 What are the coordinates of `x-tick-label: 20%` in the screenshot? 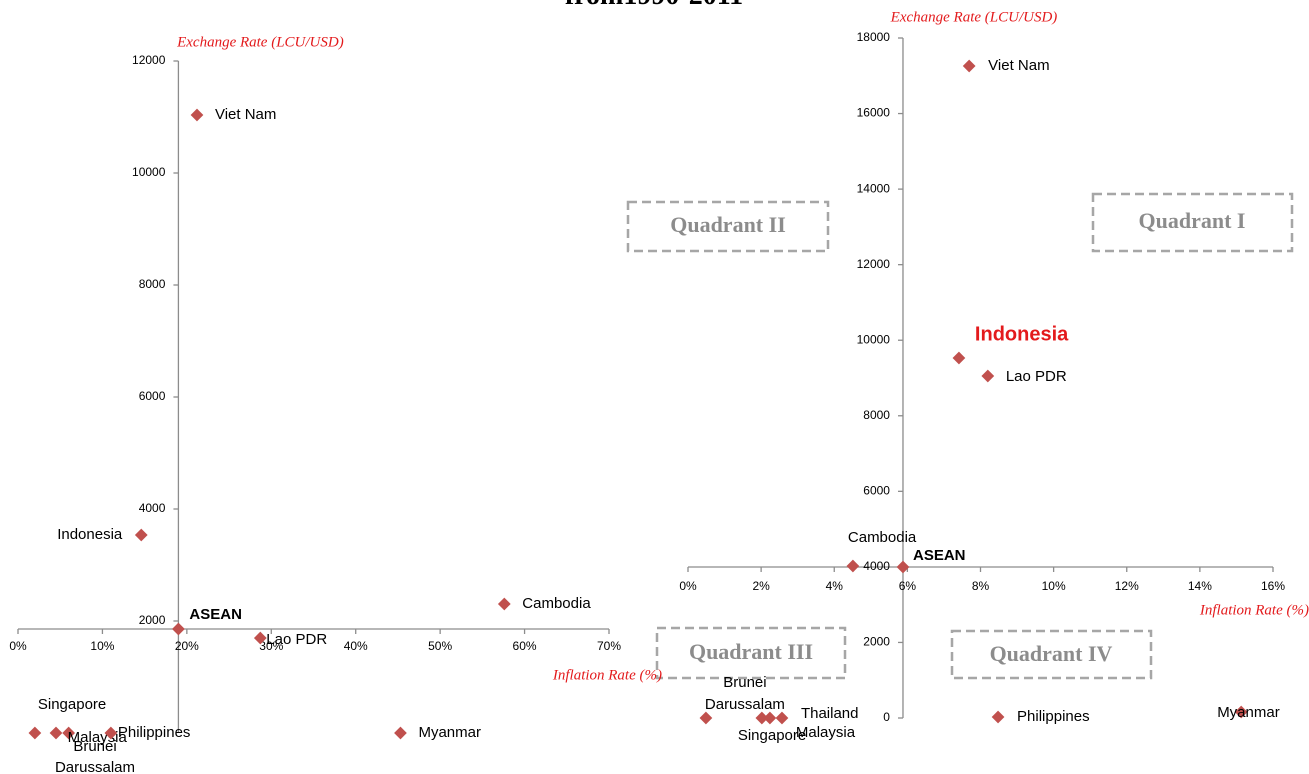 It's located at (187, 646).